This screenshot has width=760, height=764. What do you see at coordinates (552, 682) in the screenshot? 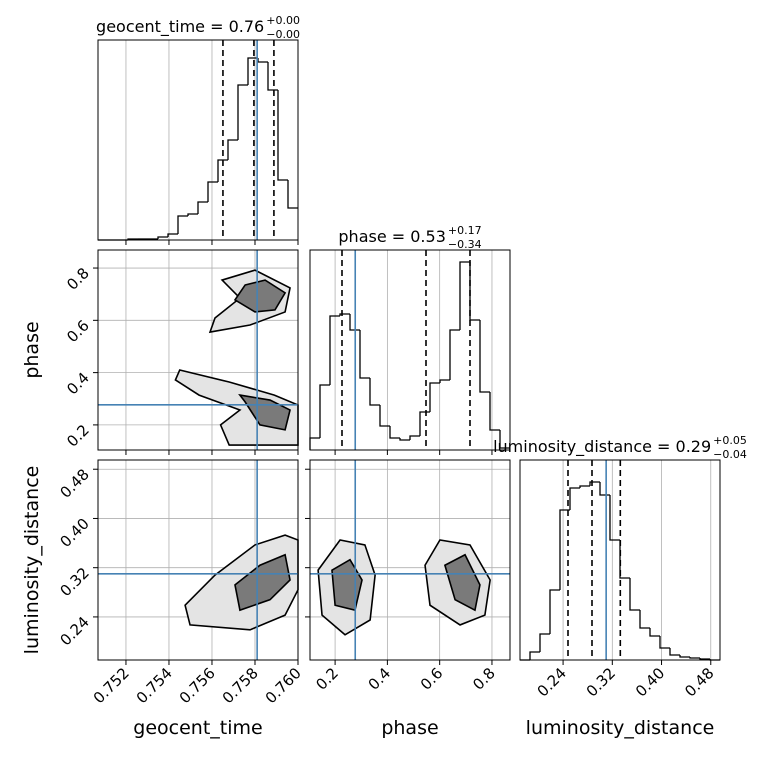
I see `x-tick-label: 0.24` at bounding box center [552, 682].